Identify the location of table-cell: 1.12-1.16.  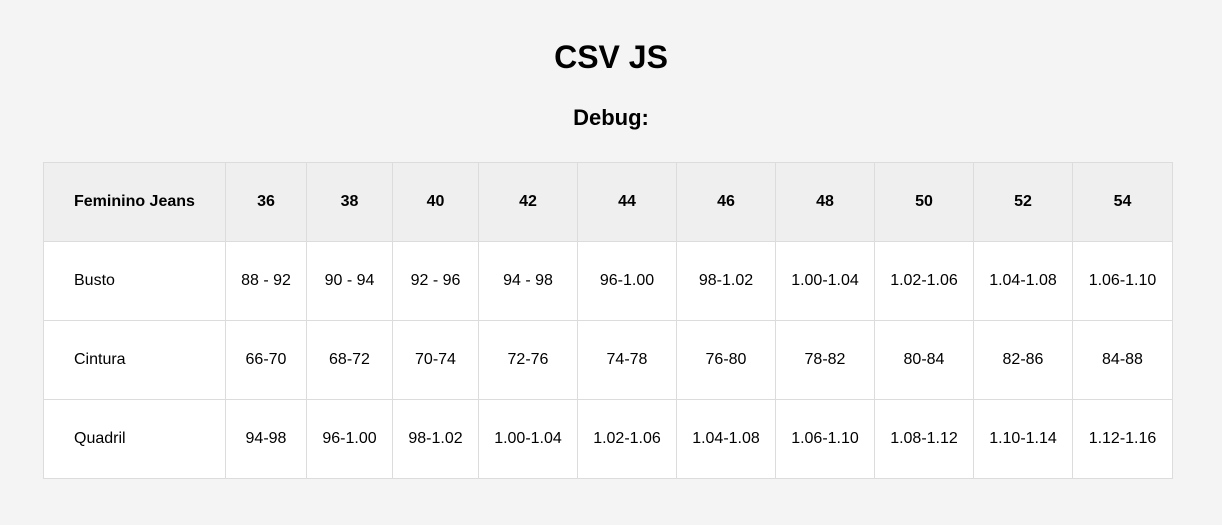
(1122, 439).